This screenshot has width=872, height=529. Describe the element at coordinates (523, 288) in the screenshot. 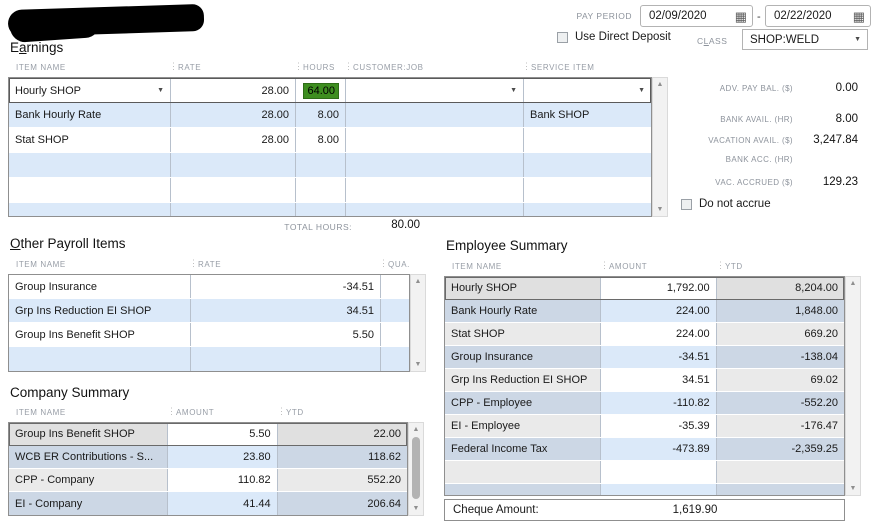

I see `item-cell: Hourly SHOP` at that location.